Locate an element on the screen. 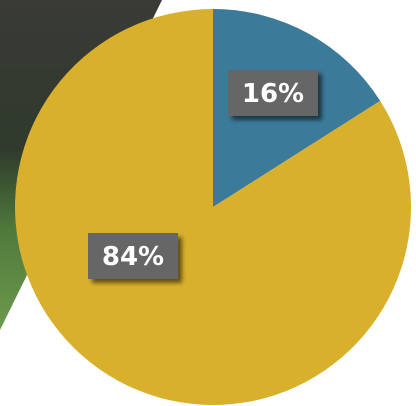 The height and width of the screenshot is (406, 416). data-label: 16% is located at coordinates (273, 94).